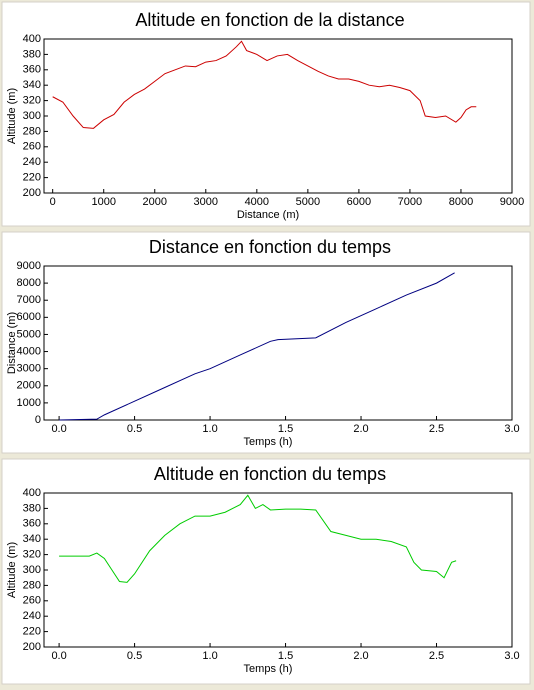 The image size is (534, 690). What do you see at coordinates (461, 202) in the screenshot?
I see `x-tick-label: 8000` at bounding box center [461, 202].